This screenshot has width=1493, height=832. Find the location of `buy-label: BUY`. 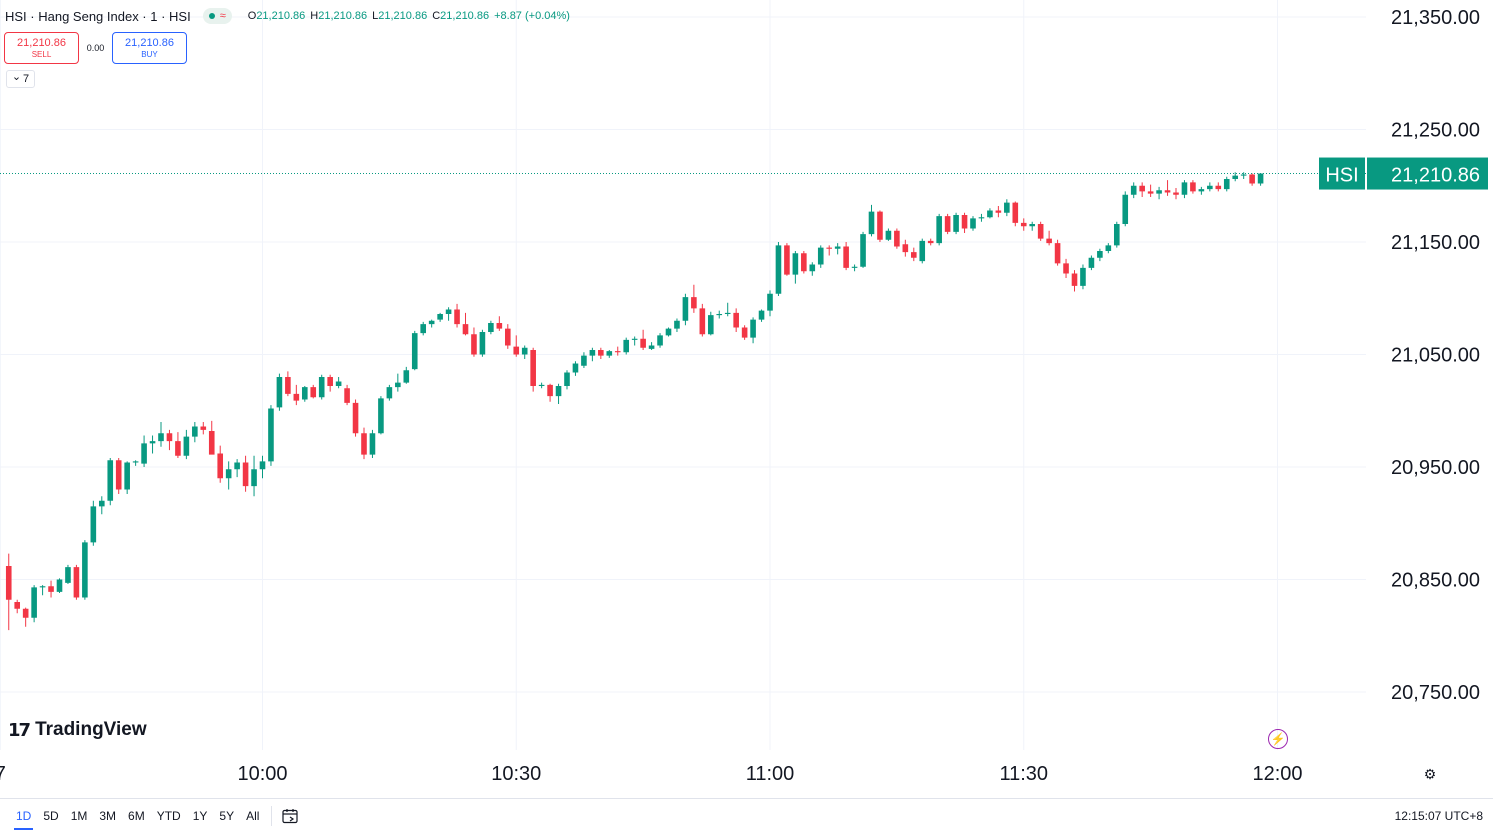

buy-label: BUY is located at coordinates (149, 54).